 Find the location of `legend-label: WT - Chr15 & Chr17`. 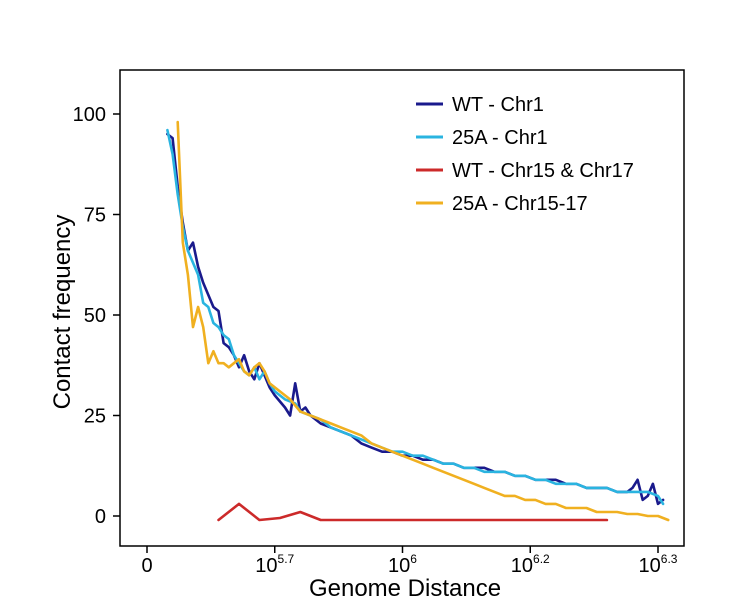

legend-label: WT - Chr15 & Chr17 is located at coordinates (543, 171).